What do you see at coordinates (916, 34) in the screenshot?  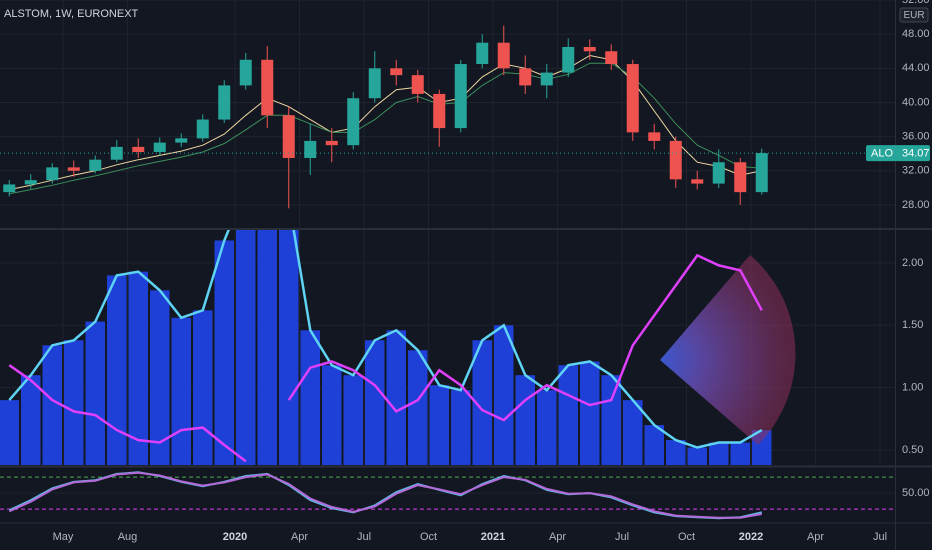 I see `y-tick-label: 48.00` at bounding box center [916, 34].